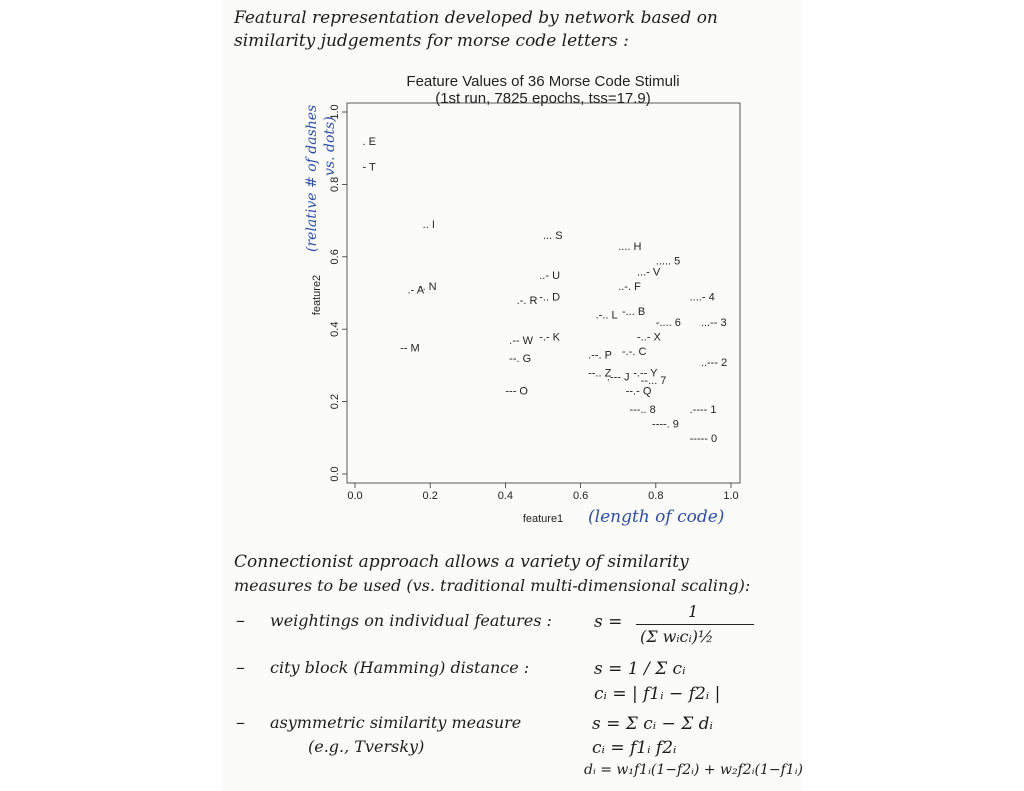 The height and width of the screenshot is (791, 1024). I want to click on data-point-label: .-.. L, so click(607, 316).